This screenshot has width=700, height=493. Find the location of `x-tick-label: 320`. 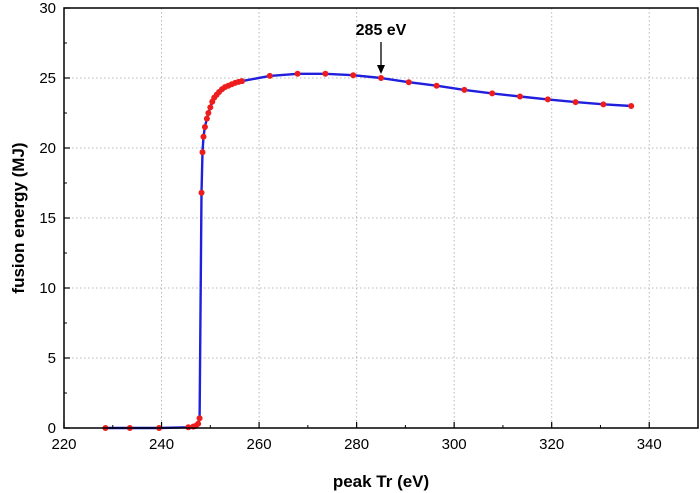

x-tick-label: 320 is located at coordinates (551, 444).